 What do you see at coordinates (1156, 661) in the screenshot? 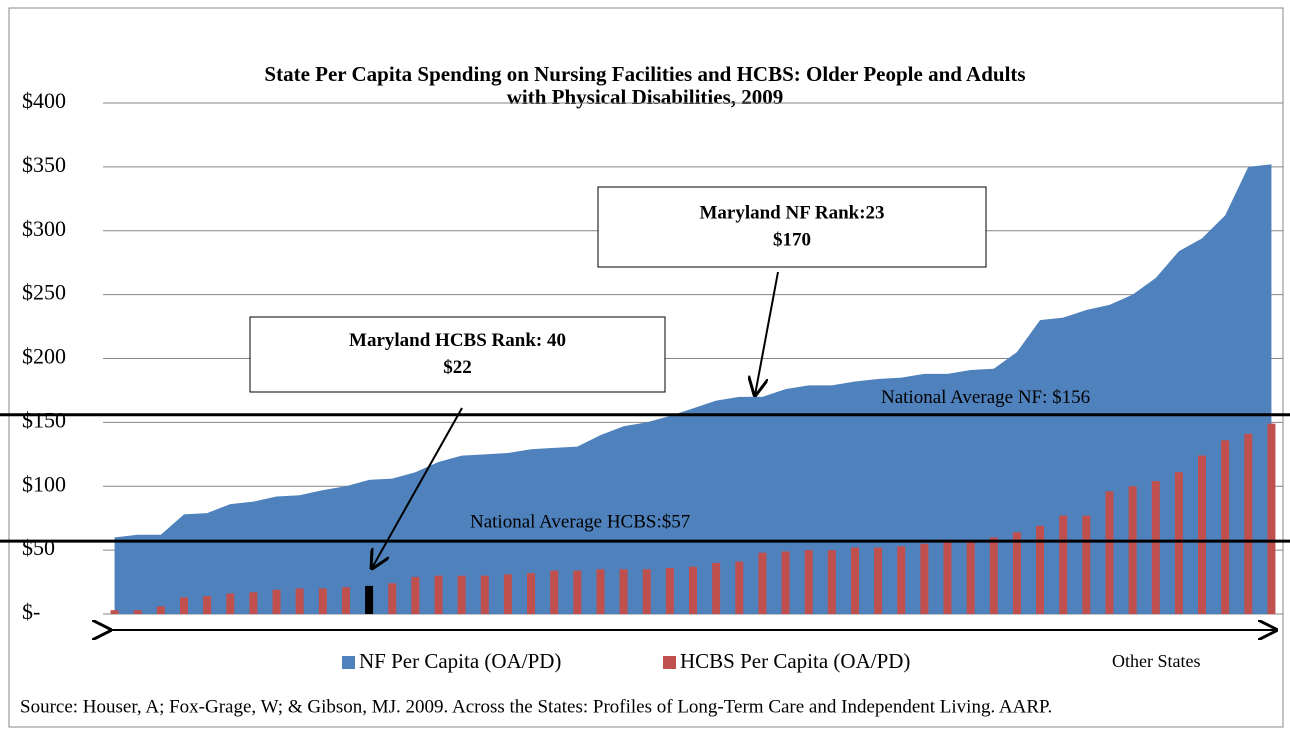
I see `x-label: Other States` at bounding box center [1156, 661].